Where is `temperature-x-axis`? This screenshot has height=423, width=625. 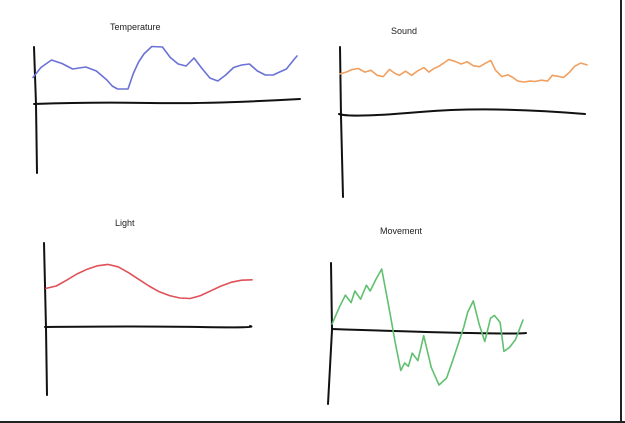
temperature-x-axis is located at coordinates (167, 101).